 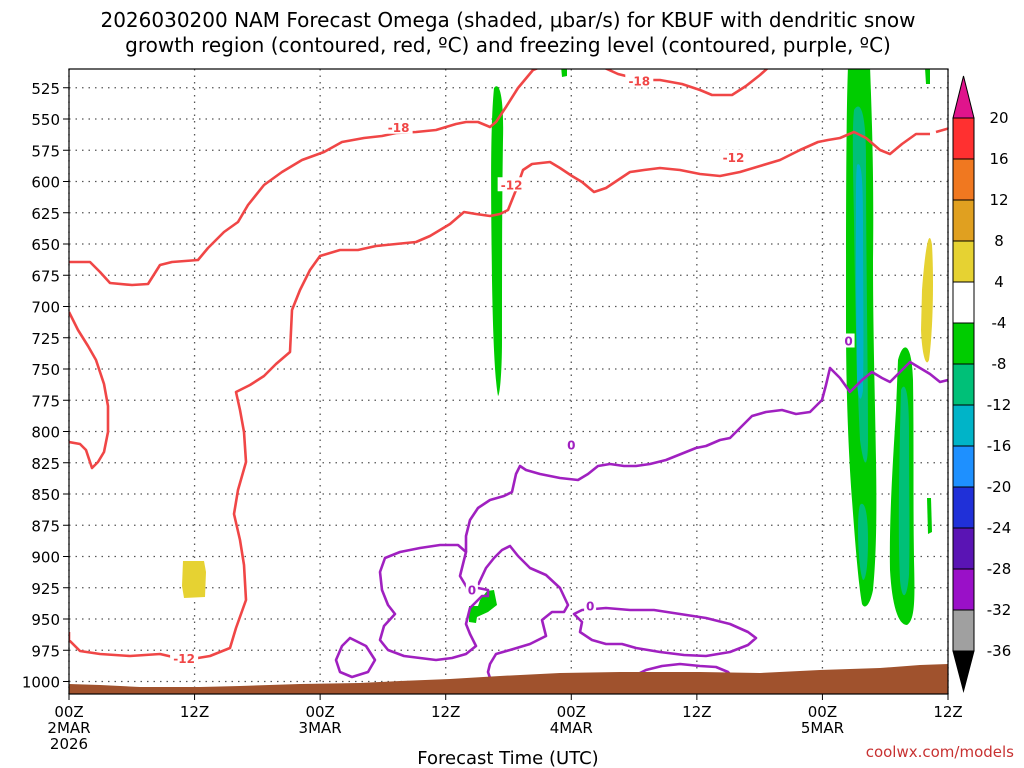 What do you see at coordinates (69, 744) in the screenshot?
I see `x-tick-line-0-2: 2026` at bounding box center [69, 744].